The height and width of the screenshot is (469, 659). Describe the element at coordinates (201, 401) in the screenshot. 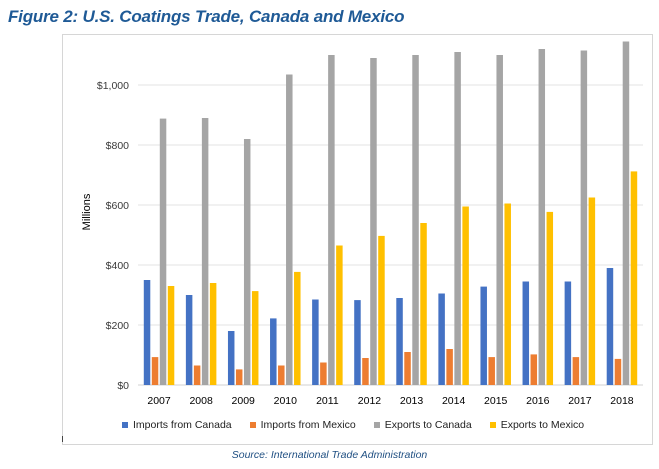

I see `x-tick-label: 2008` at that location.